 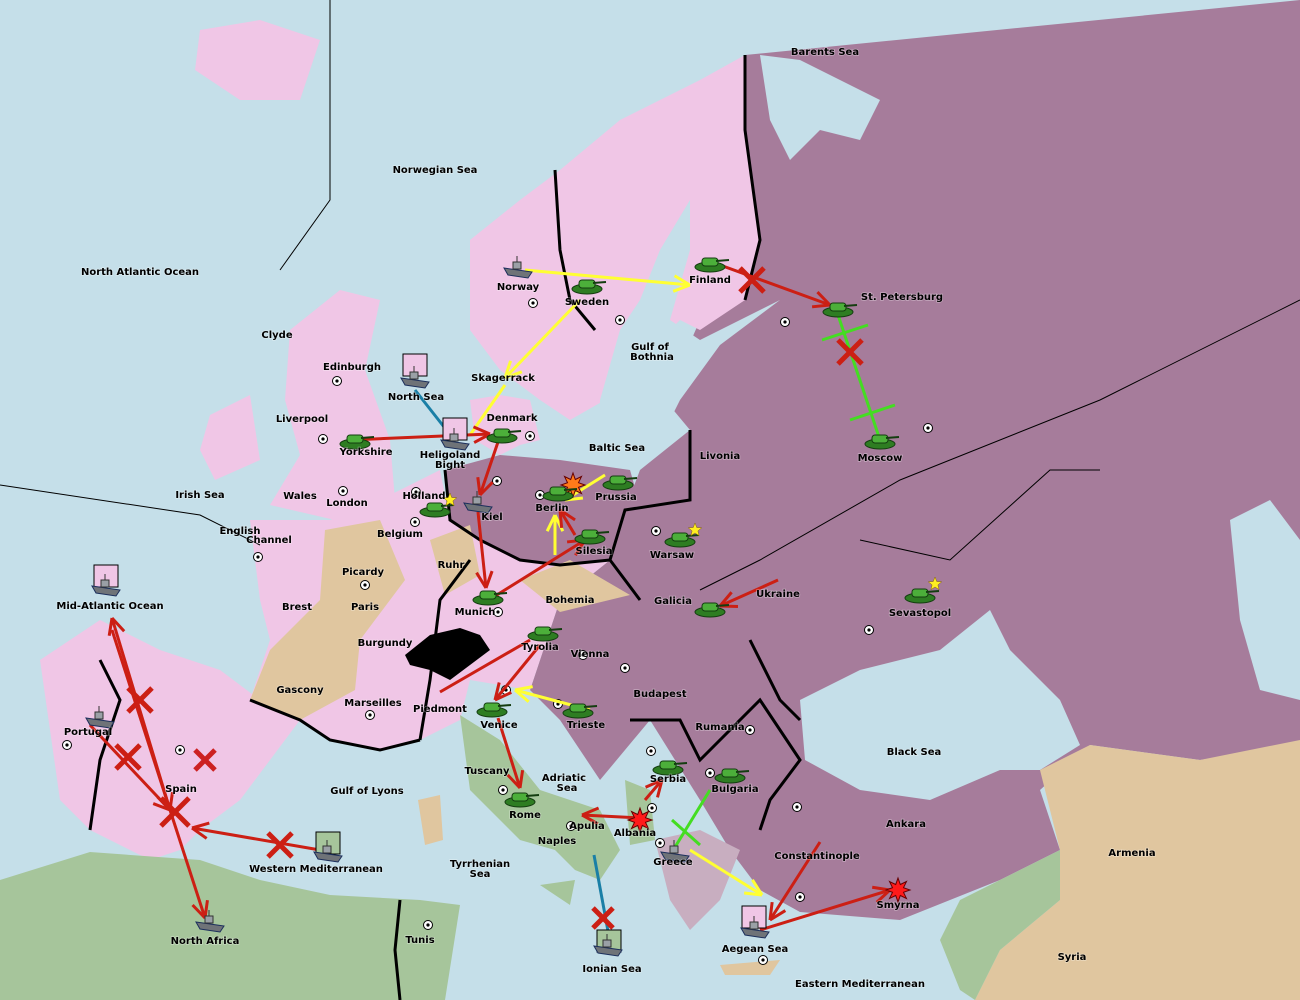 I want to click on province-label: Ukraine, so click(x=777, y=594).